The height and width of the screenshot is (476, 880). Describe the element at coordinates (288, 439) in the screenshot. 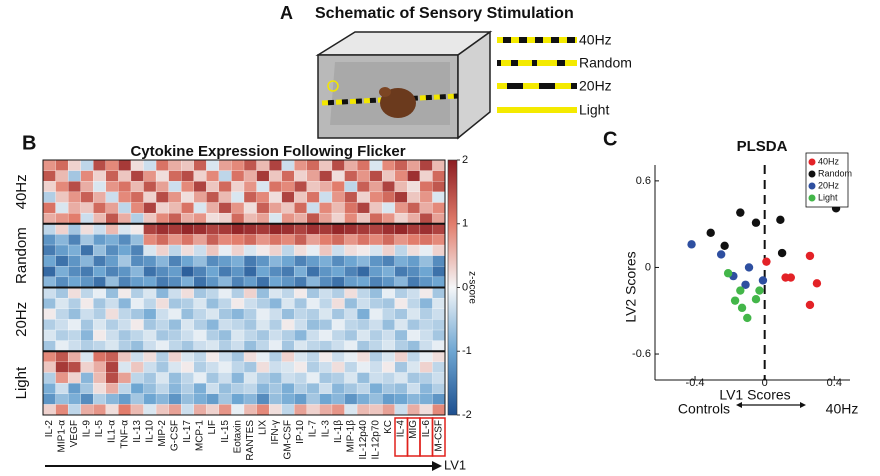

I see `column-label: GM-CSF` at that location.